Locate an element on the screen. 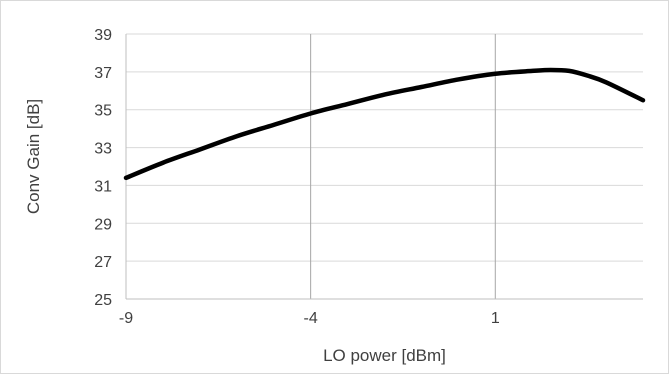  y-tick-label: 33 is located at coordinates (103, 149).